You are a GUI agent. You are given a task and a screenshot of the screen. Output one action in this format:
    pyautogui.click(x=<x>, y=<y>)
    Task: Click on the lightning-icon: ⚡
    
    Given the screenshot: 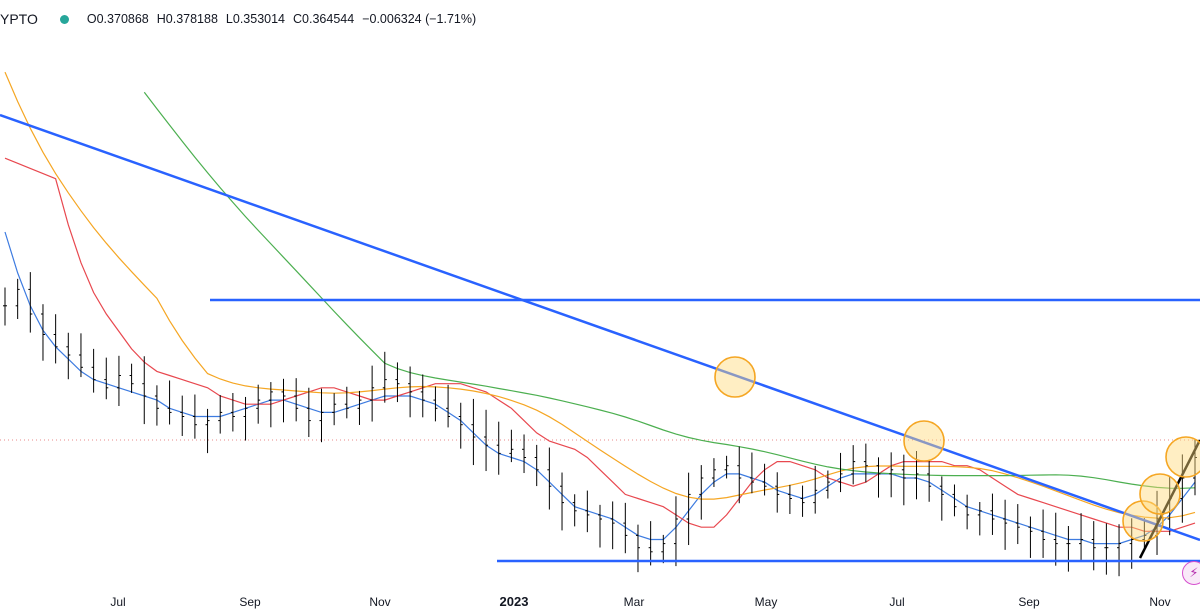 What is the action you would take?
    pyautogui.click(x=1191, y=573)
    